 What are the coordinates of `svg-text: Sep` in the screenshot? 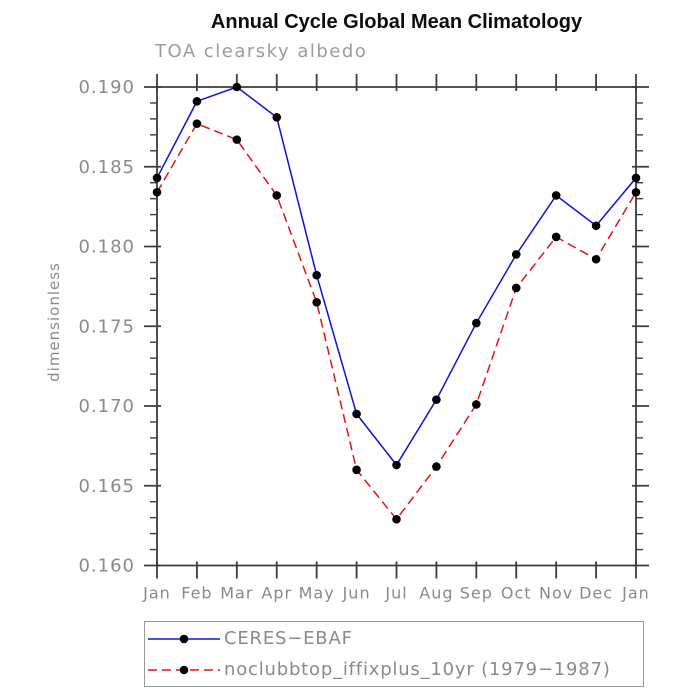 It's located at (476, 593).